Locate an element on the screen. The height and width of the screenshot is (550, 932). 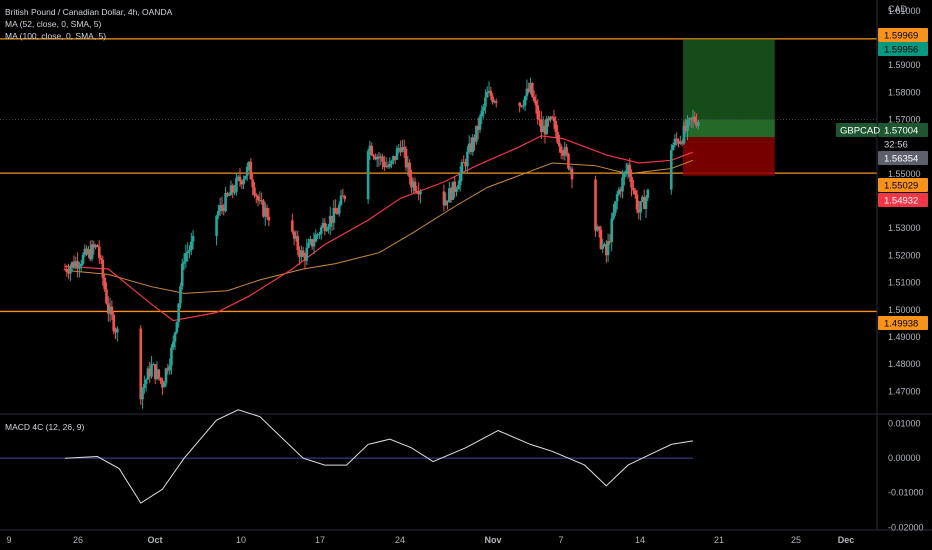
currency-label: CAD is located at coordinates (898, 9).